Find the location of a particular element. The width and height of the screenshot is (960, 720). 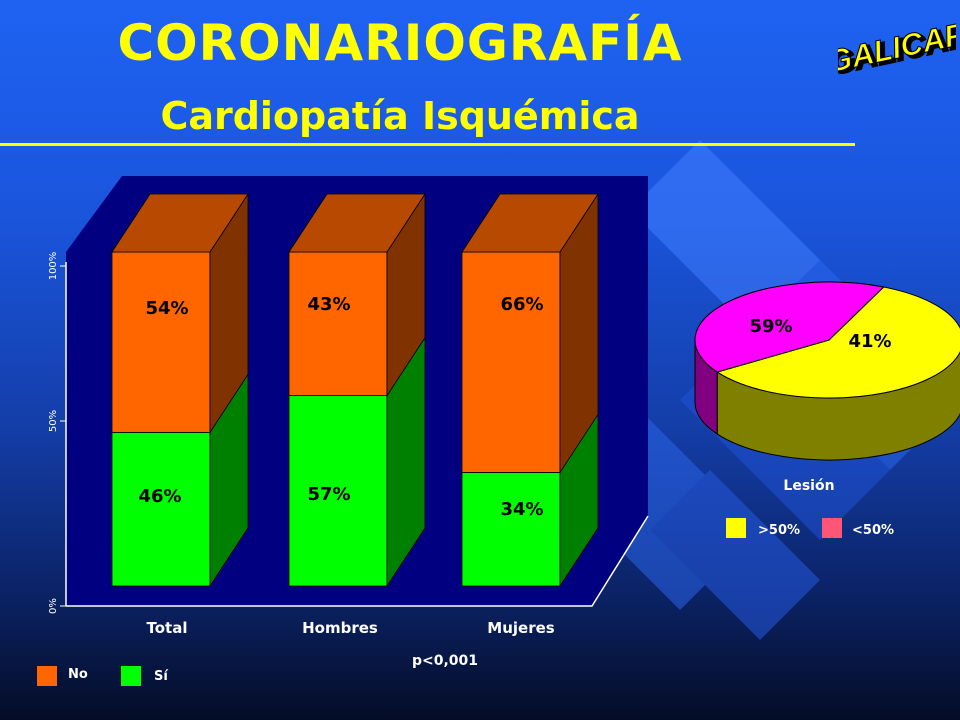

pie-chart: 59% 41% Lesión >50% <50% is located at coordinates (827, 409).